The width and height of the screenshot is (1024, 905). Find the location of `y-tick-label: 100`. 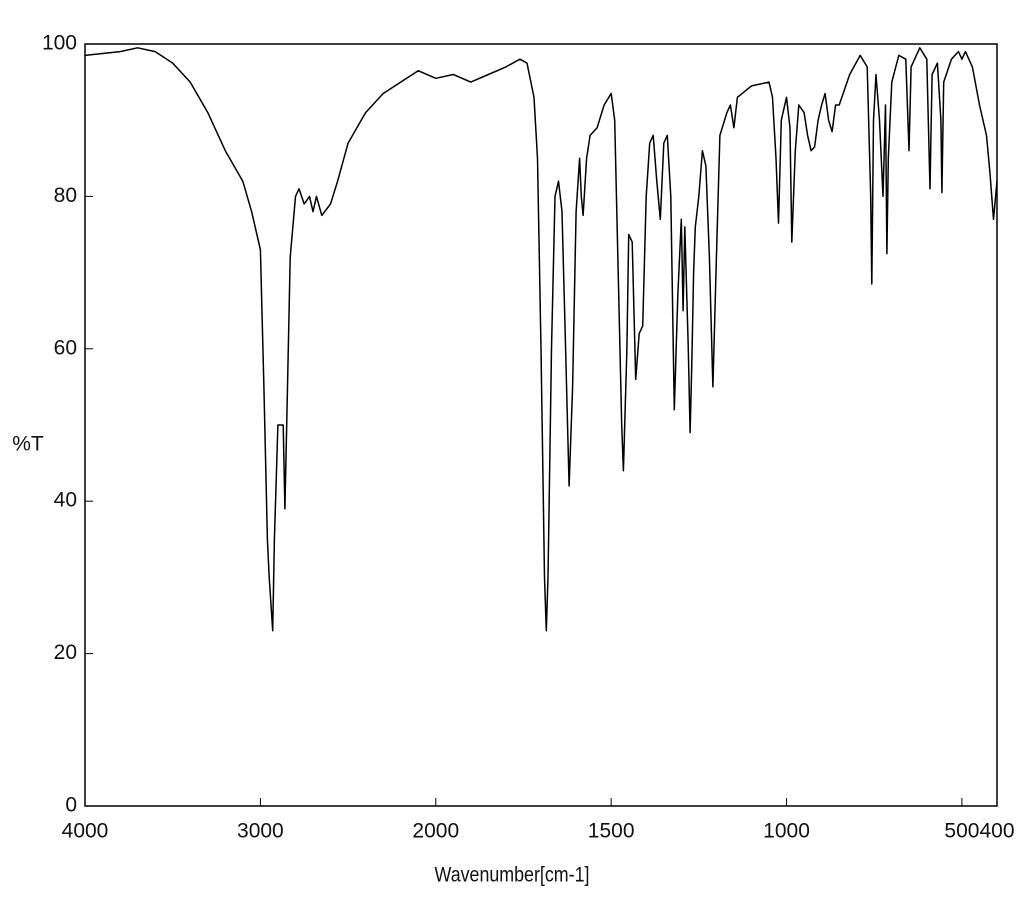

y-tick-label: 100 is located at coordinates (59, 43).